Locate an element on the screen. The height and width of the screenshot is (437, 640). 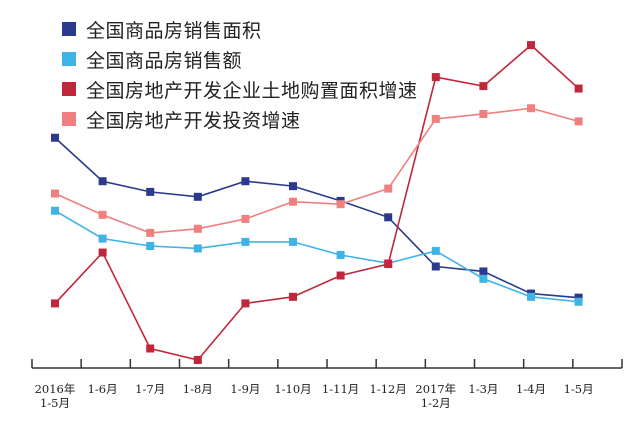
x-tick-label-line: 1-8月 is located at coordinates (198, 389).